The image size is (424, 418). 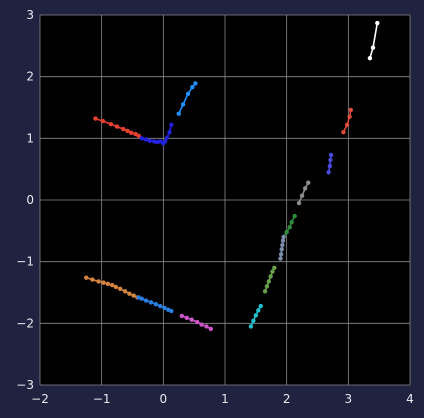 What do you see at coordinates (164, 399) in the screenshot?
I see `x-tick-label: 0` at bounding box center [164, 399].